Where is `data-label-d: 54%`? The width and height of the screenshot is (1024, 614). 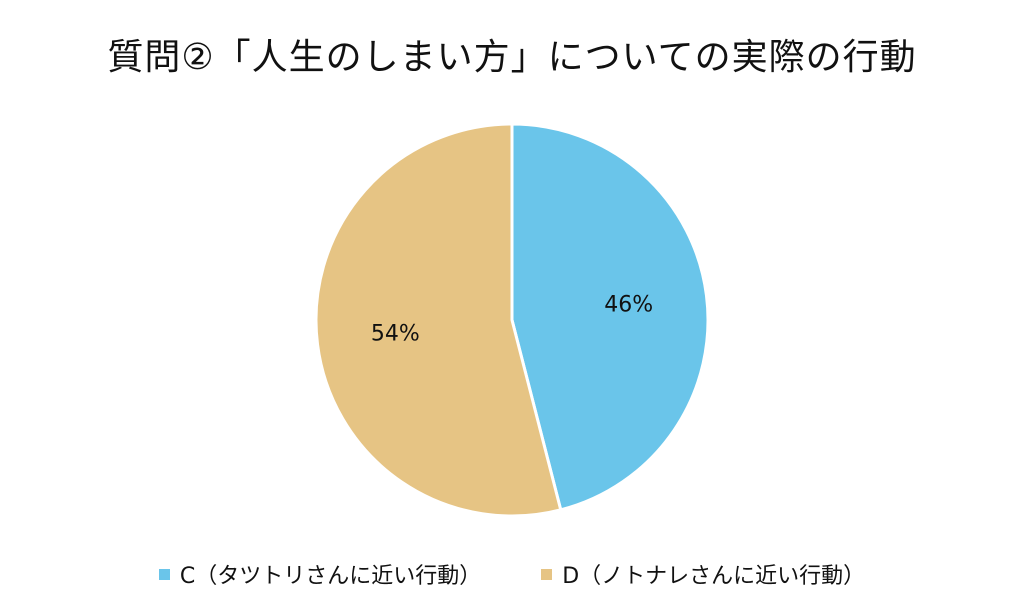
data-label-d: 54% is located at coordinates (395, 334).